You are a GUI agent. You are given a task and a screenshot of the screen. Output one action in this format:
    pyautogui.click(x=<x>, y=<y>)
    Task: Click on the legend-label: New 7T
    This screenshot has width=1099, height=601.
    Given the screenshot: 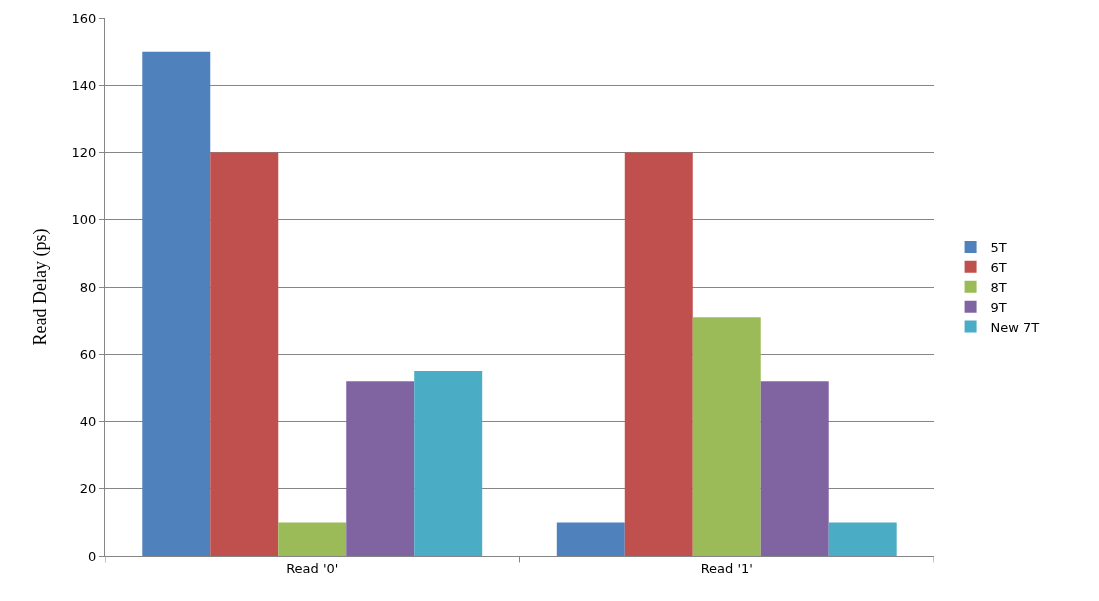 What is the action you would take?
    pyautogui.click(x=1015, y=327)
    